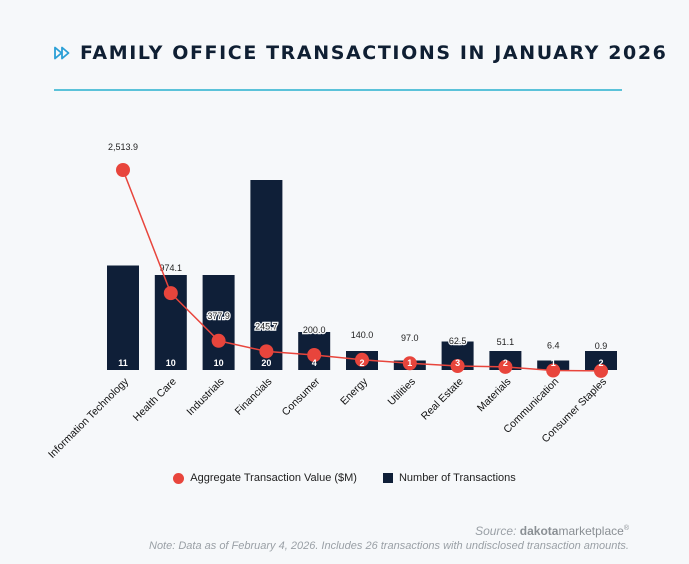 This screenshot has width=689, height=564. What do you see at coordinates (314, 330) in the screenshot?
I see `value-label-4: 200.0` at bounding box center [314, 330].